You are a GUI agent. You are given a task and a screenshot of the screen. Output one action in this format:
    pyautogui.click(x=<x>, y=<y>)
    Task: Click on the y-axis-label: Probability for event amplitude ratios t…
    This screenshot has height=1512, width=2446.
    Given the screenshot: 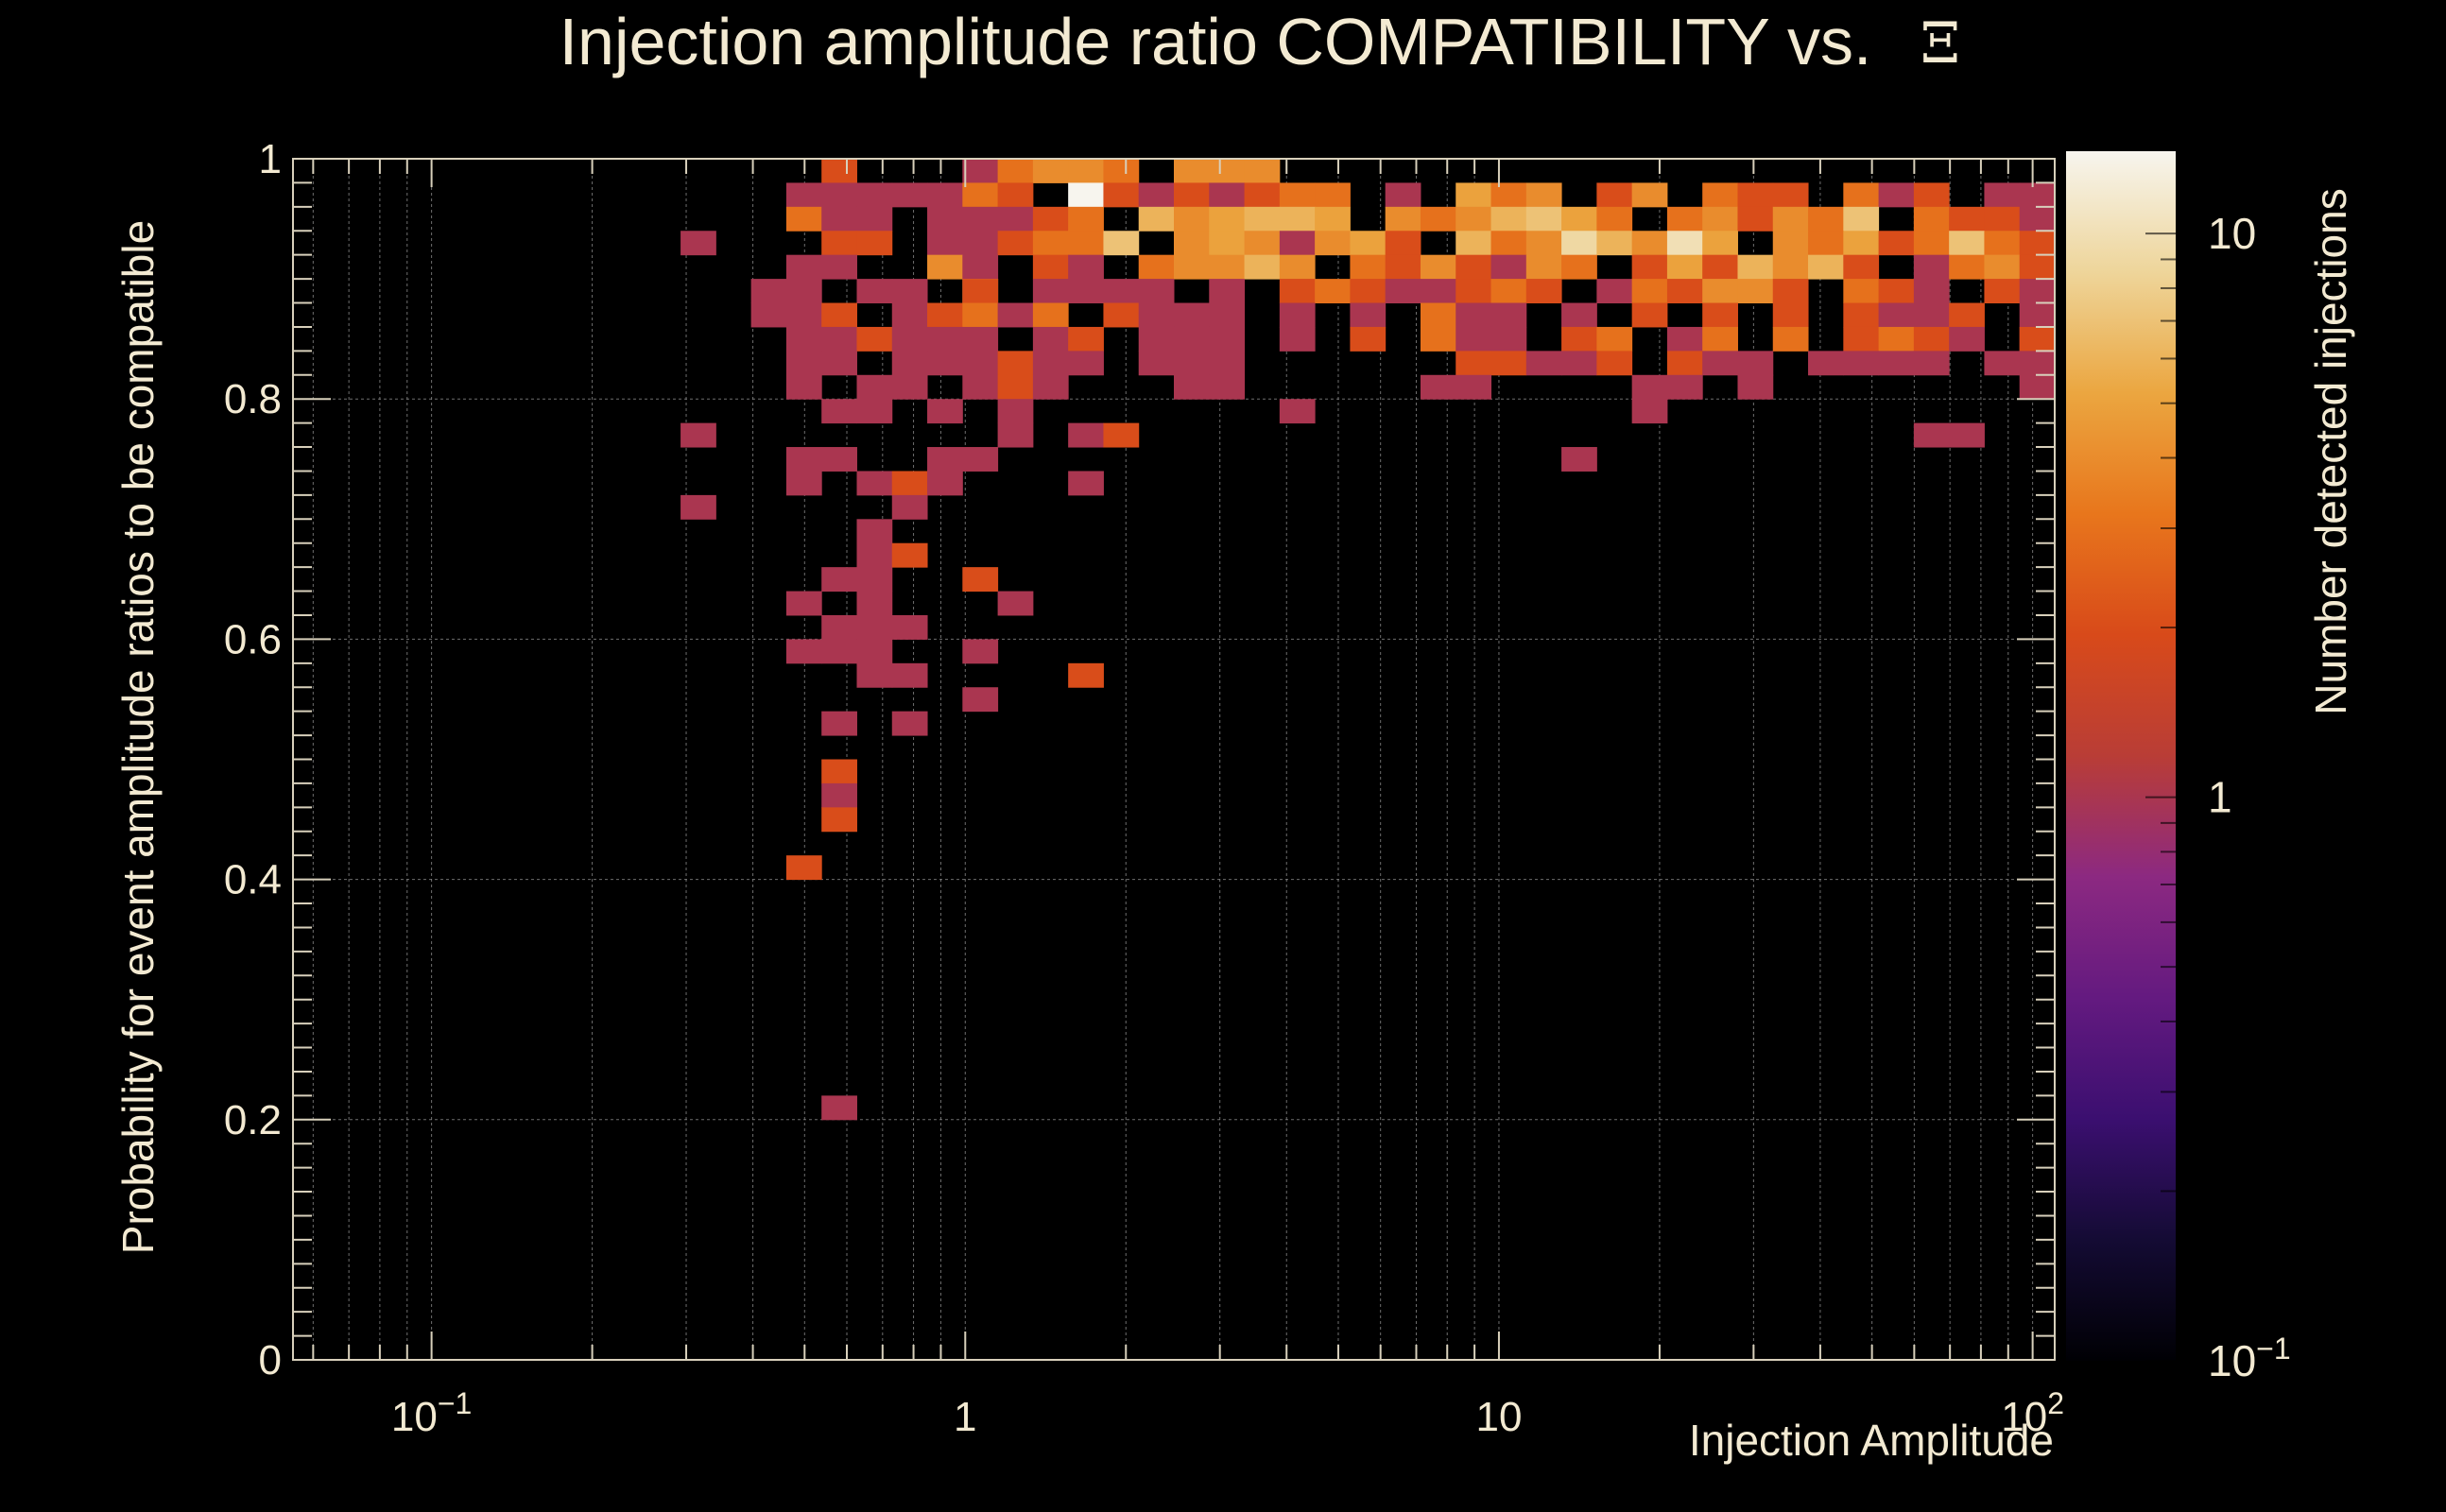 What is the action you would take?
    pyautogui.click(x=138, y=737)
    